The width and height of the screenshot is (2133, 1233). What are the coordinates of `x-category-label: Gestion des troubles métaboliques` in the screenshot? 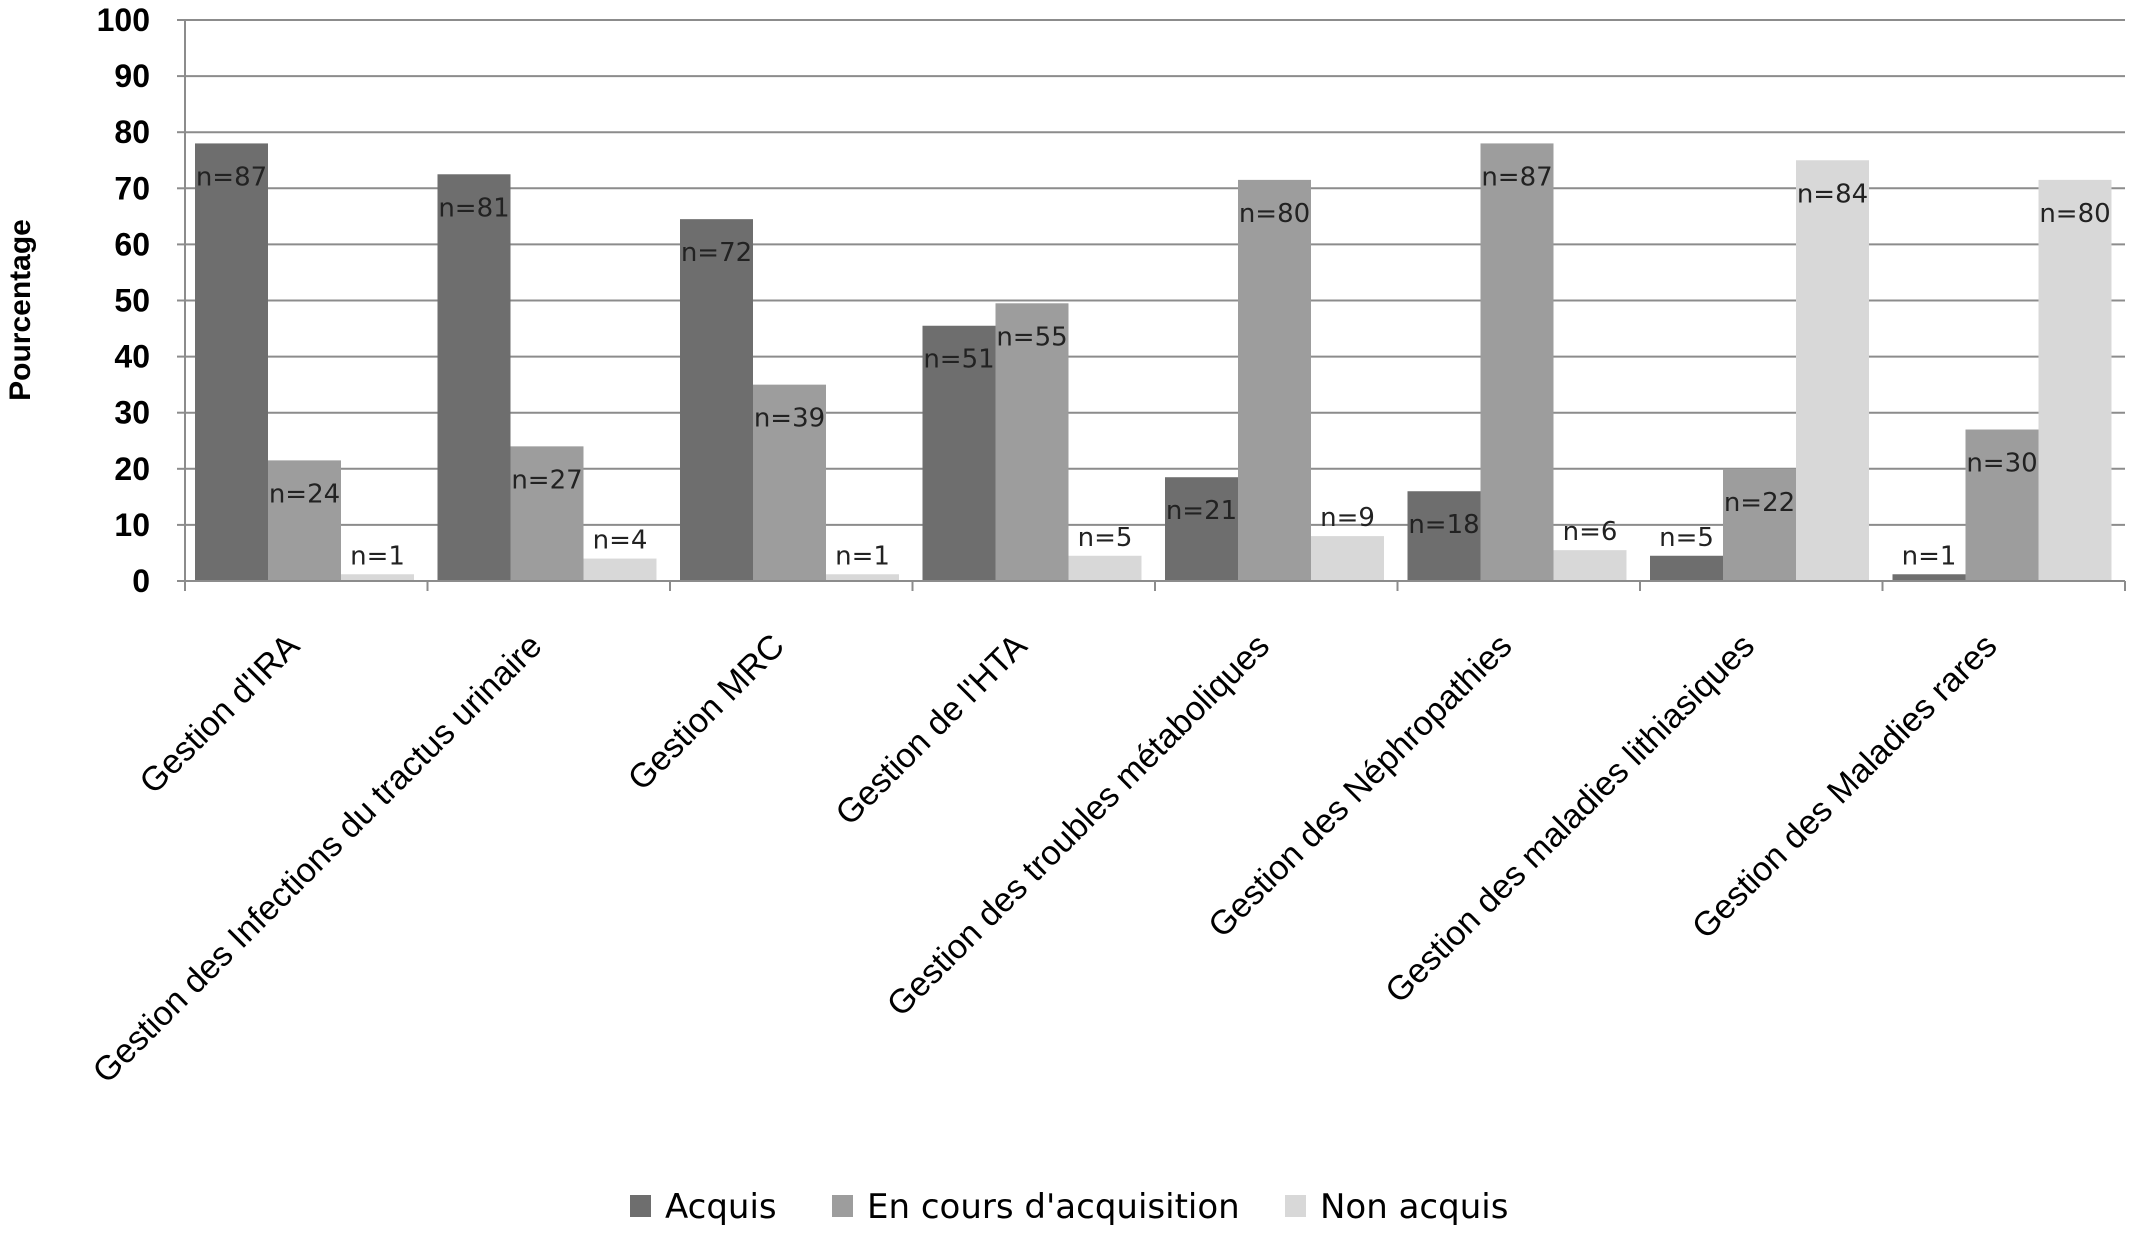 It's located at (1078, 825).